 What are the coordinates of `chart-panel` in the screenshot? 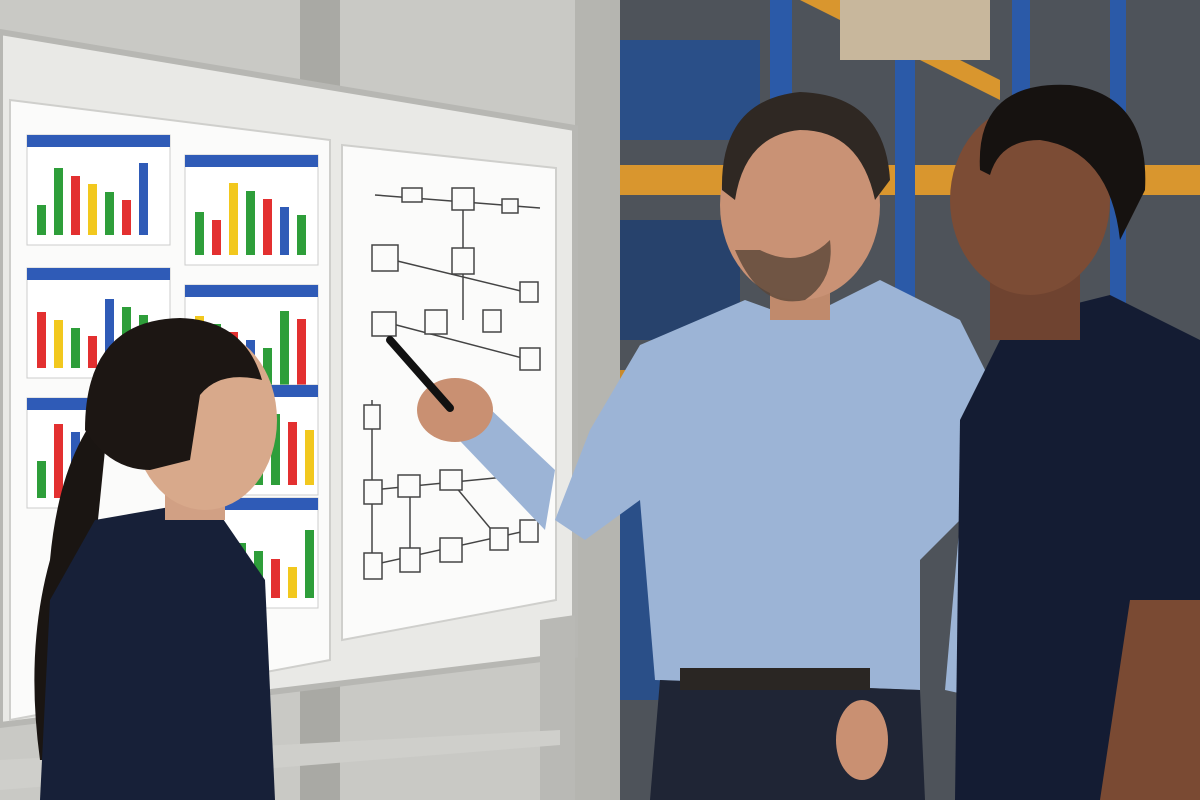 It's located at (98, 190).